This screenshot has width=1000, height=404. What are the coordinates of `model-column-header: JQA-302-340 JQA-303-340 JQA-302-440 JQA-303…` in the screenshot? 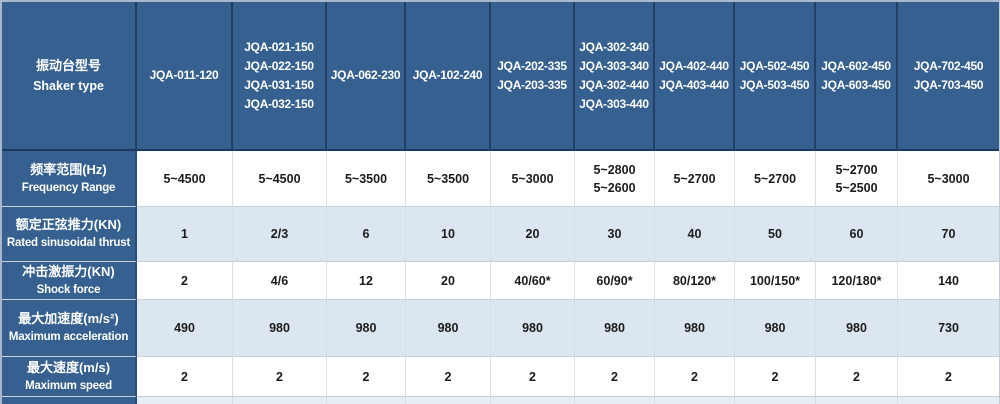 It's located at (615, 76).